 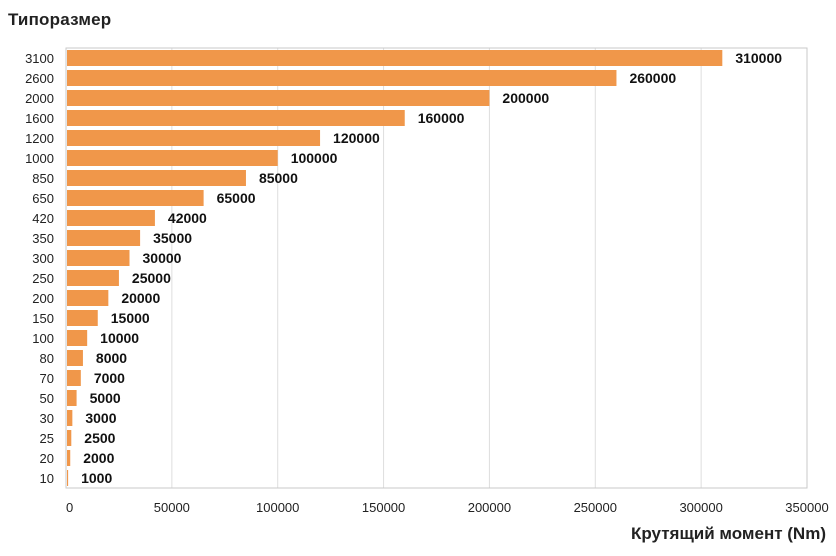 I want to click on category-tick-label: 300, so click(x=43, y=258).